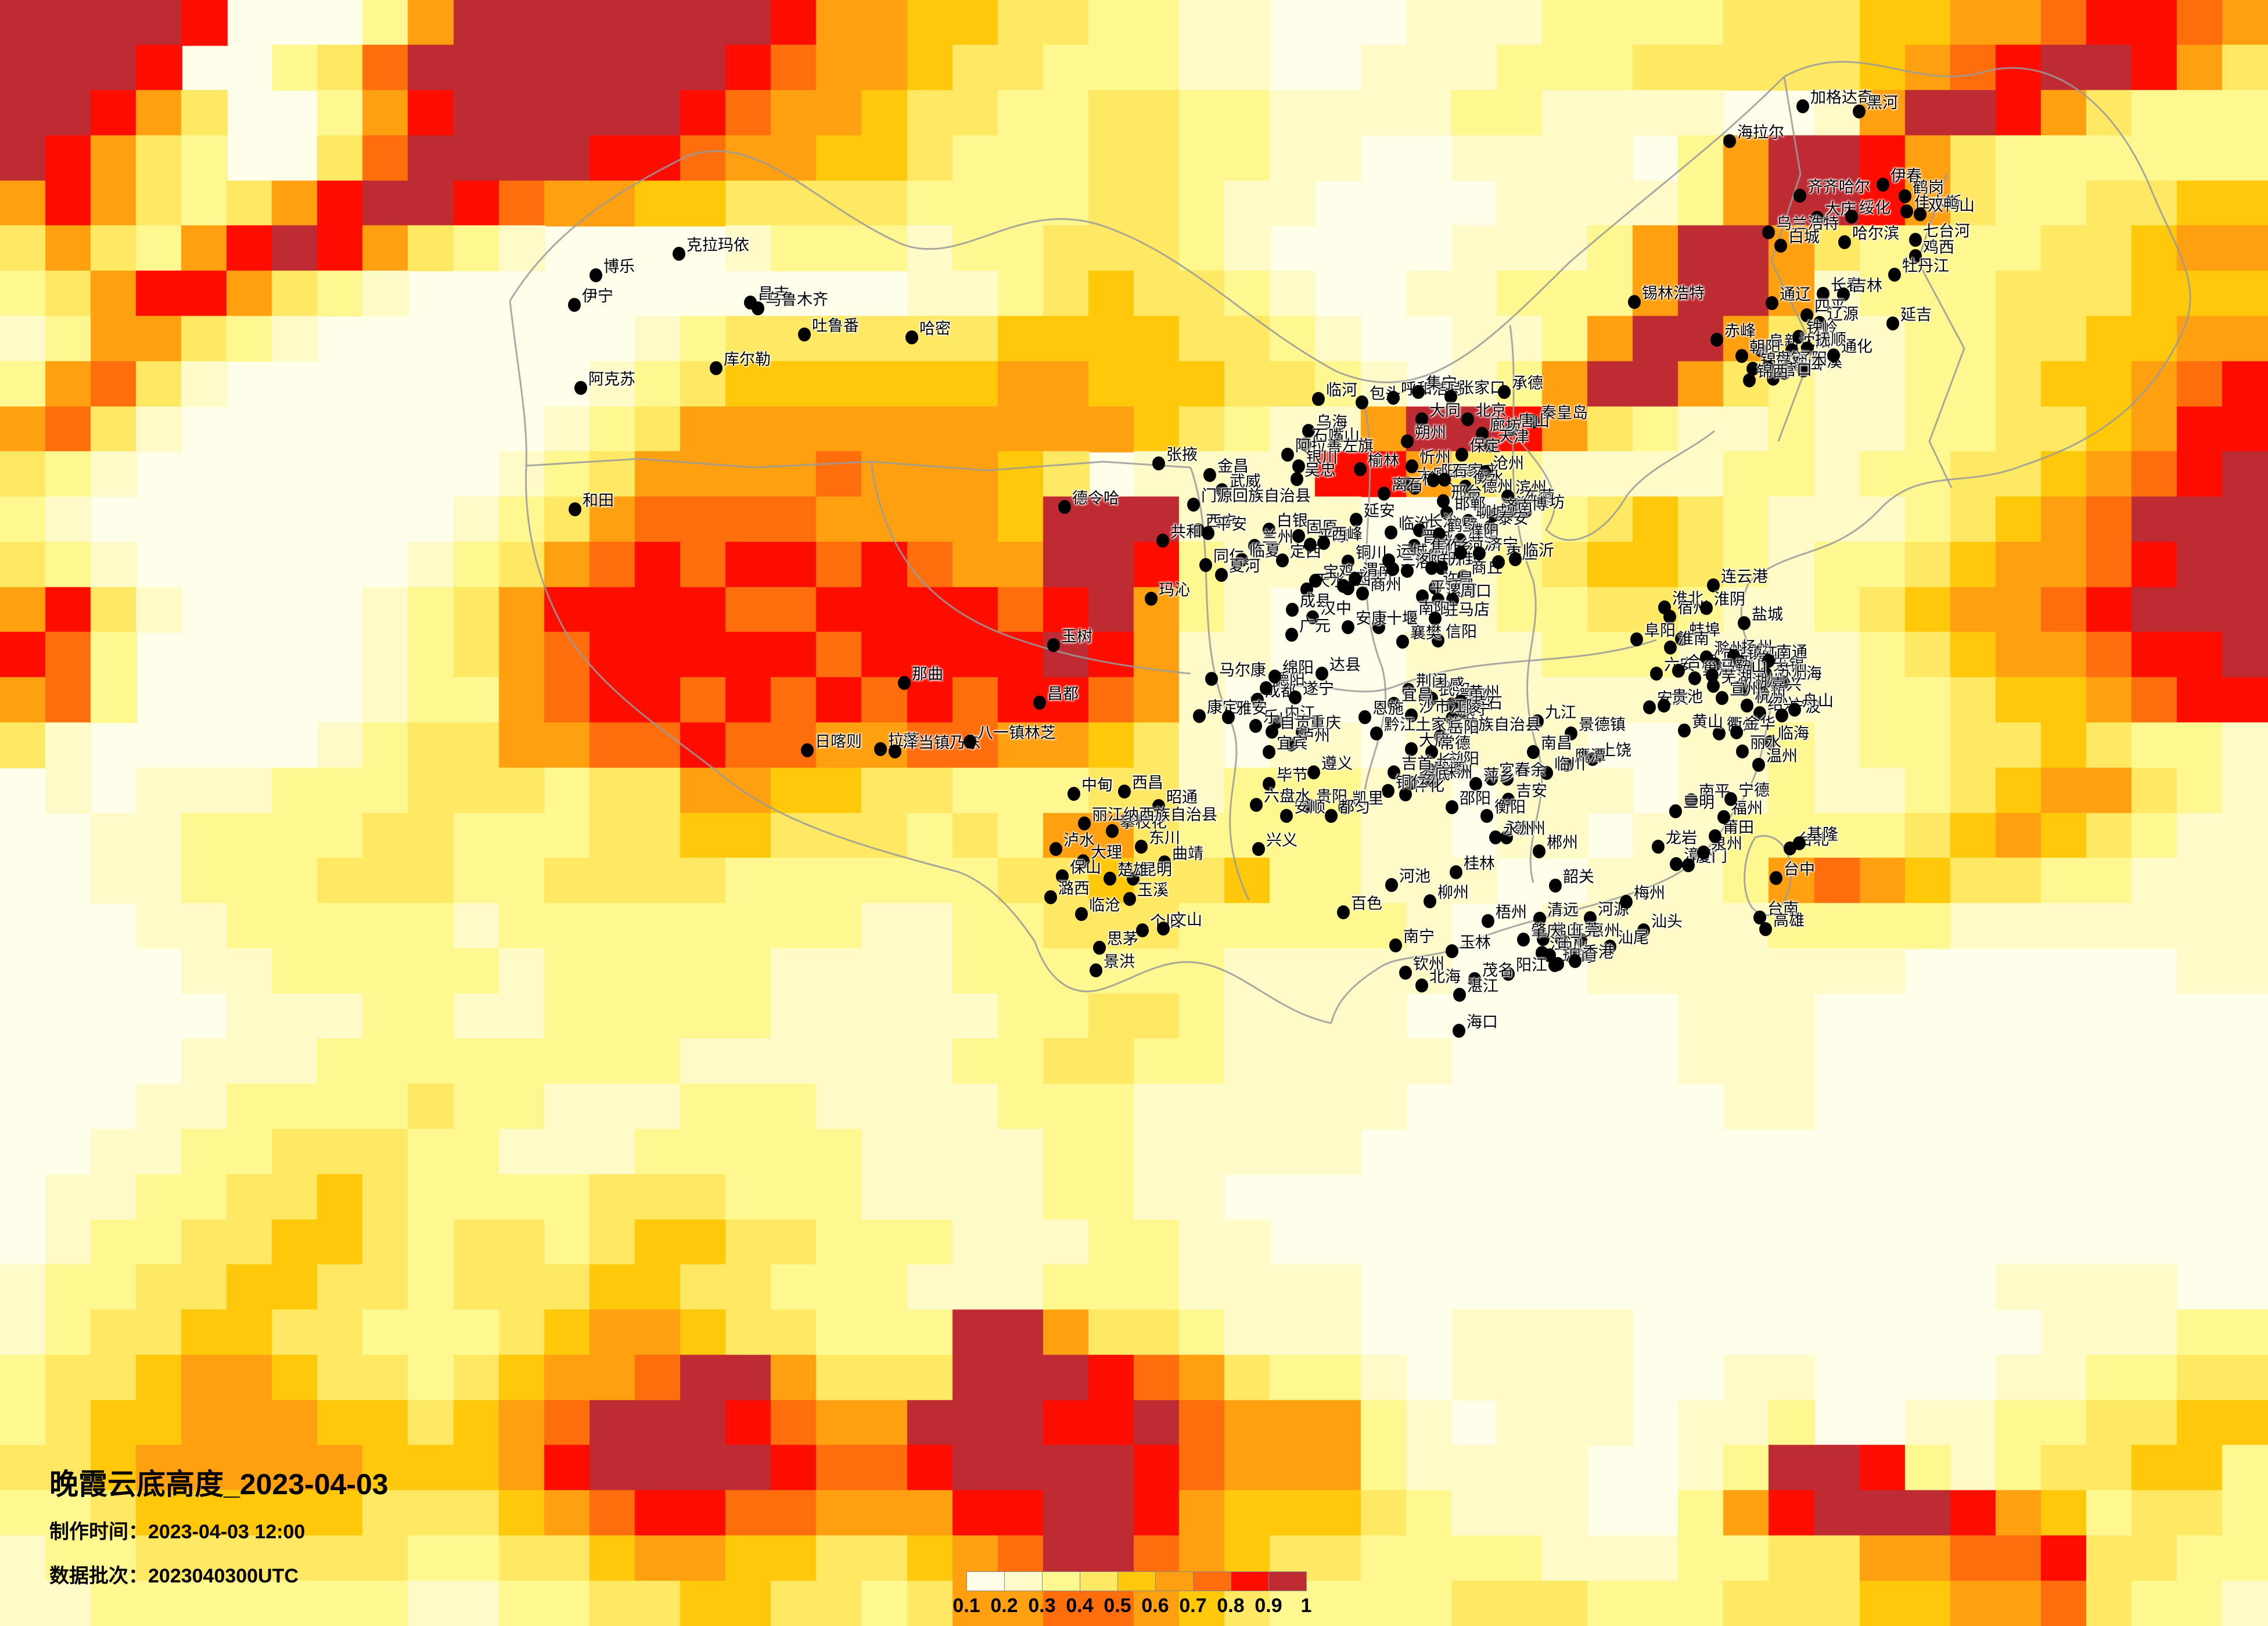 The image size is (2268, 1626). Describe the element at coordinates (790, 304) in the screenshot. I see `city-marker: 乌鲁木齐` at that location.